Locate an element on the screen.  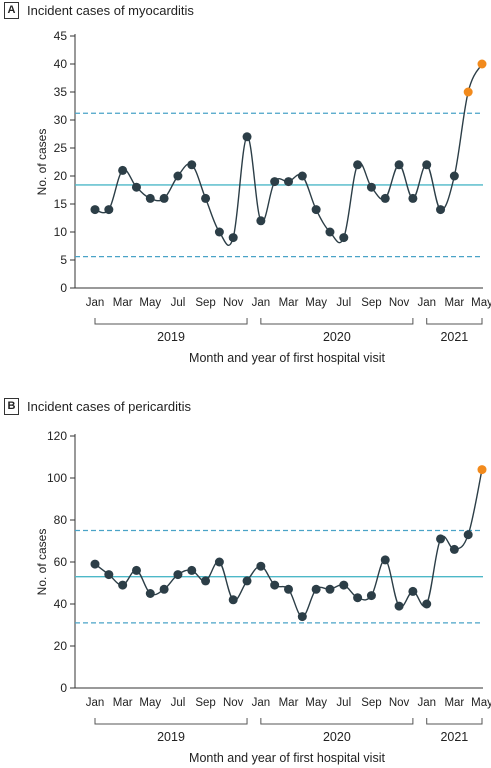
panel-a-title: Incident cases of myocarditis is located at coordinates (110, 10).